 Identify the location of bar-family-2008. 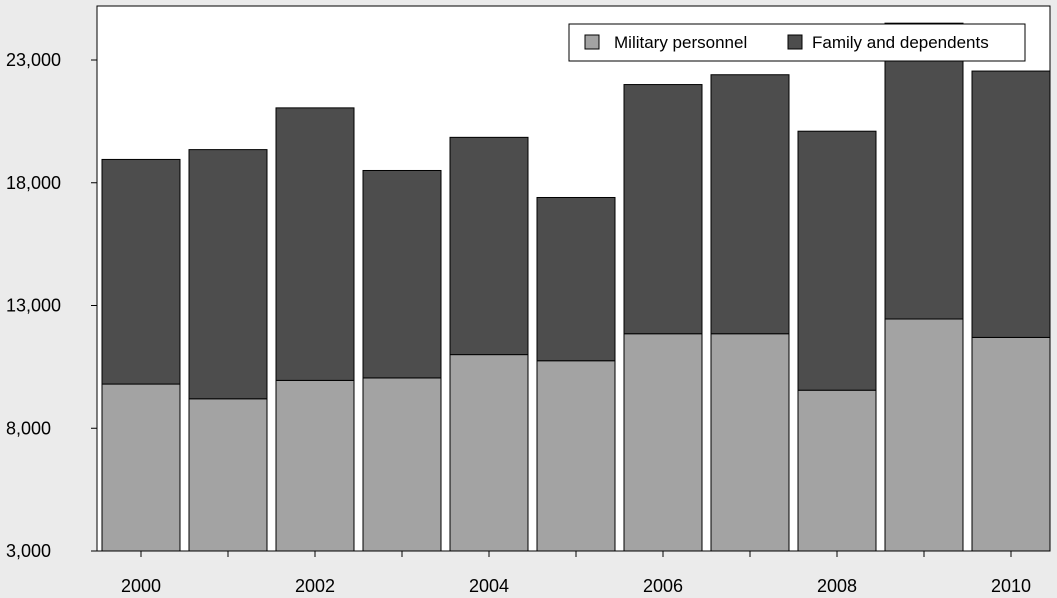
(837, 260).